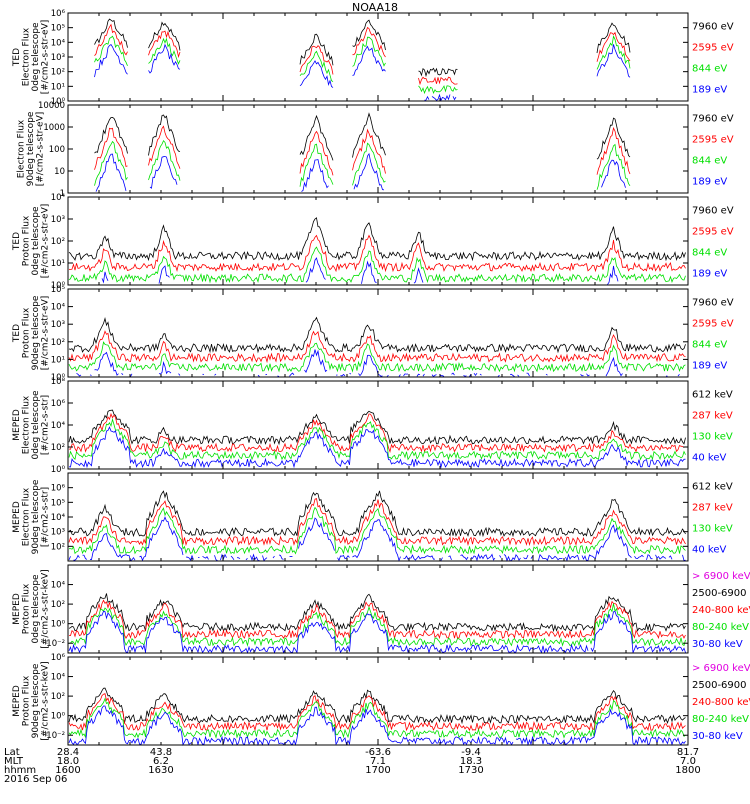 The image size is (750, 804). Describe the element at coordinates (58, 102) in the screenshot. I see `y-tick-label: 10⁰` at that location.